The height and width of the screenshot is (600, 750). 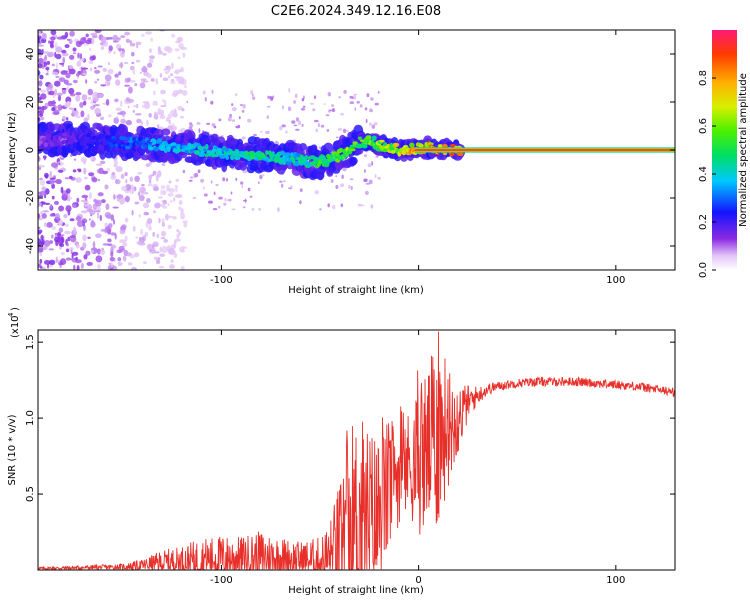 What do you see at coordinates (418, 580) in the screenshot?
I see `snr-xtick-label: 0` at bounding box center [418, 580].